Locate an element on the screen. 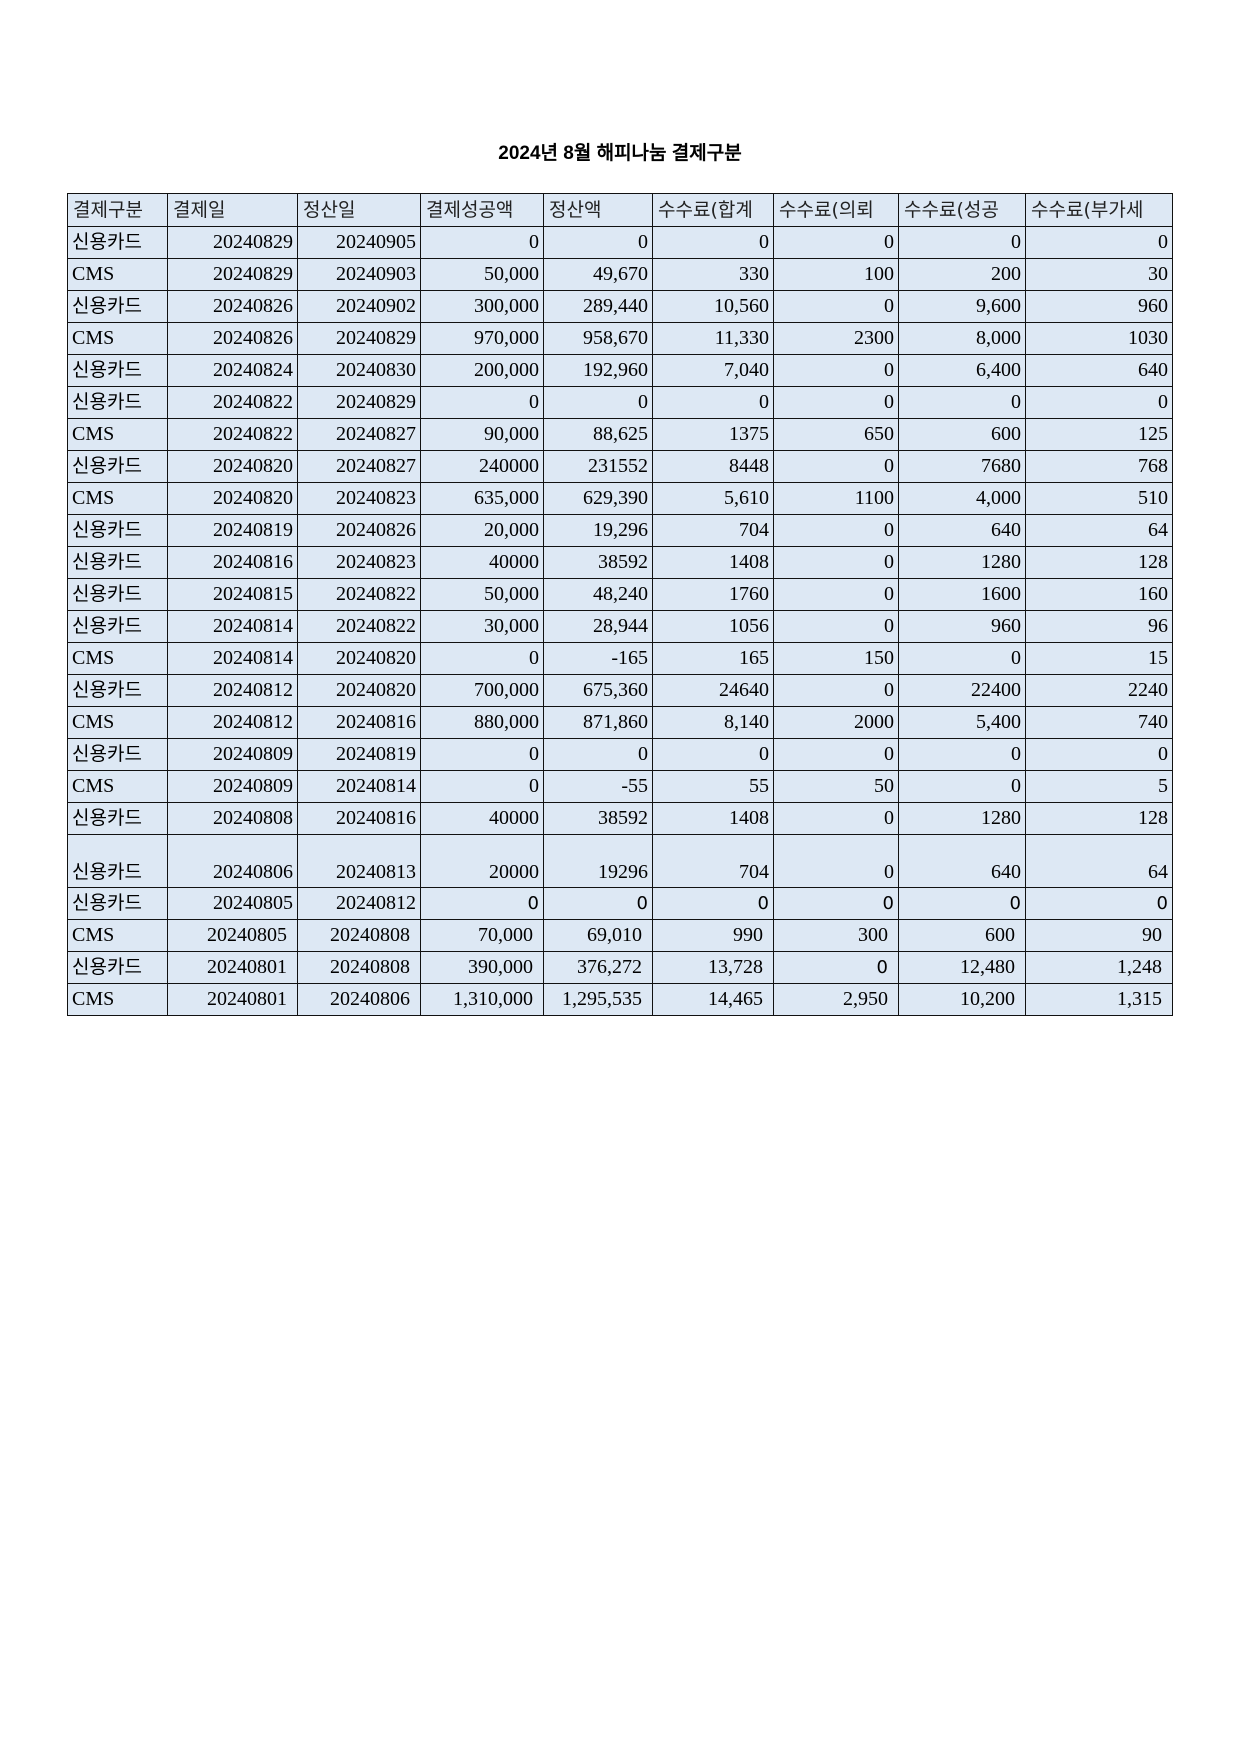  cell-payment-date: 20240806 is located at coordinates (232, 861).